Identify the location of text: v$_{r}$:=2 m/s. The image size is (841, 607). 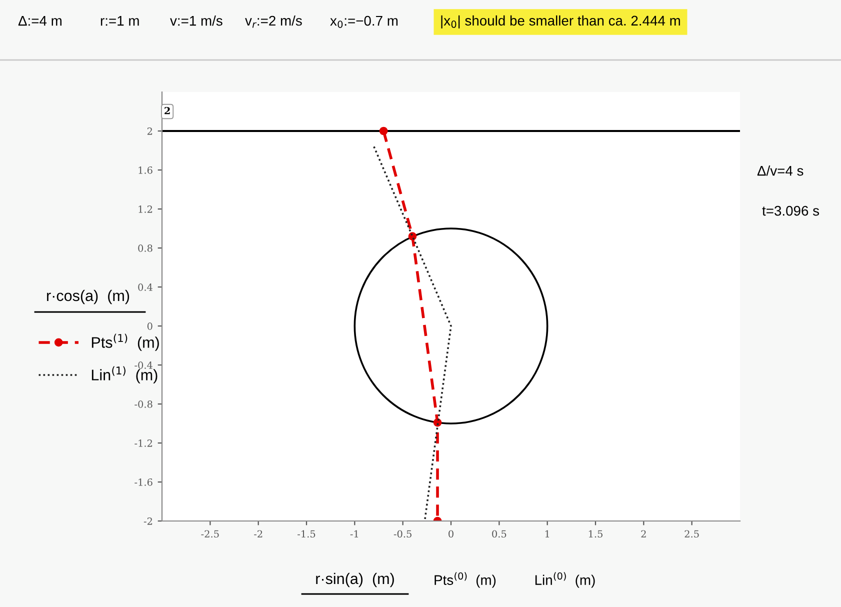
(273, 21).